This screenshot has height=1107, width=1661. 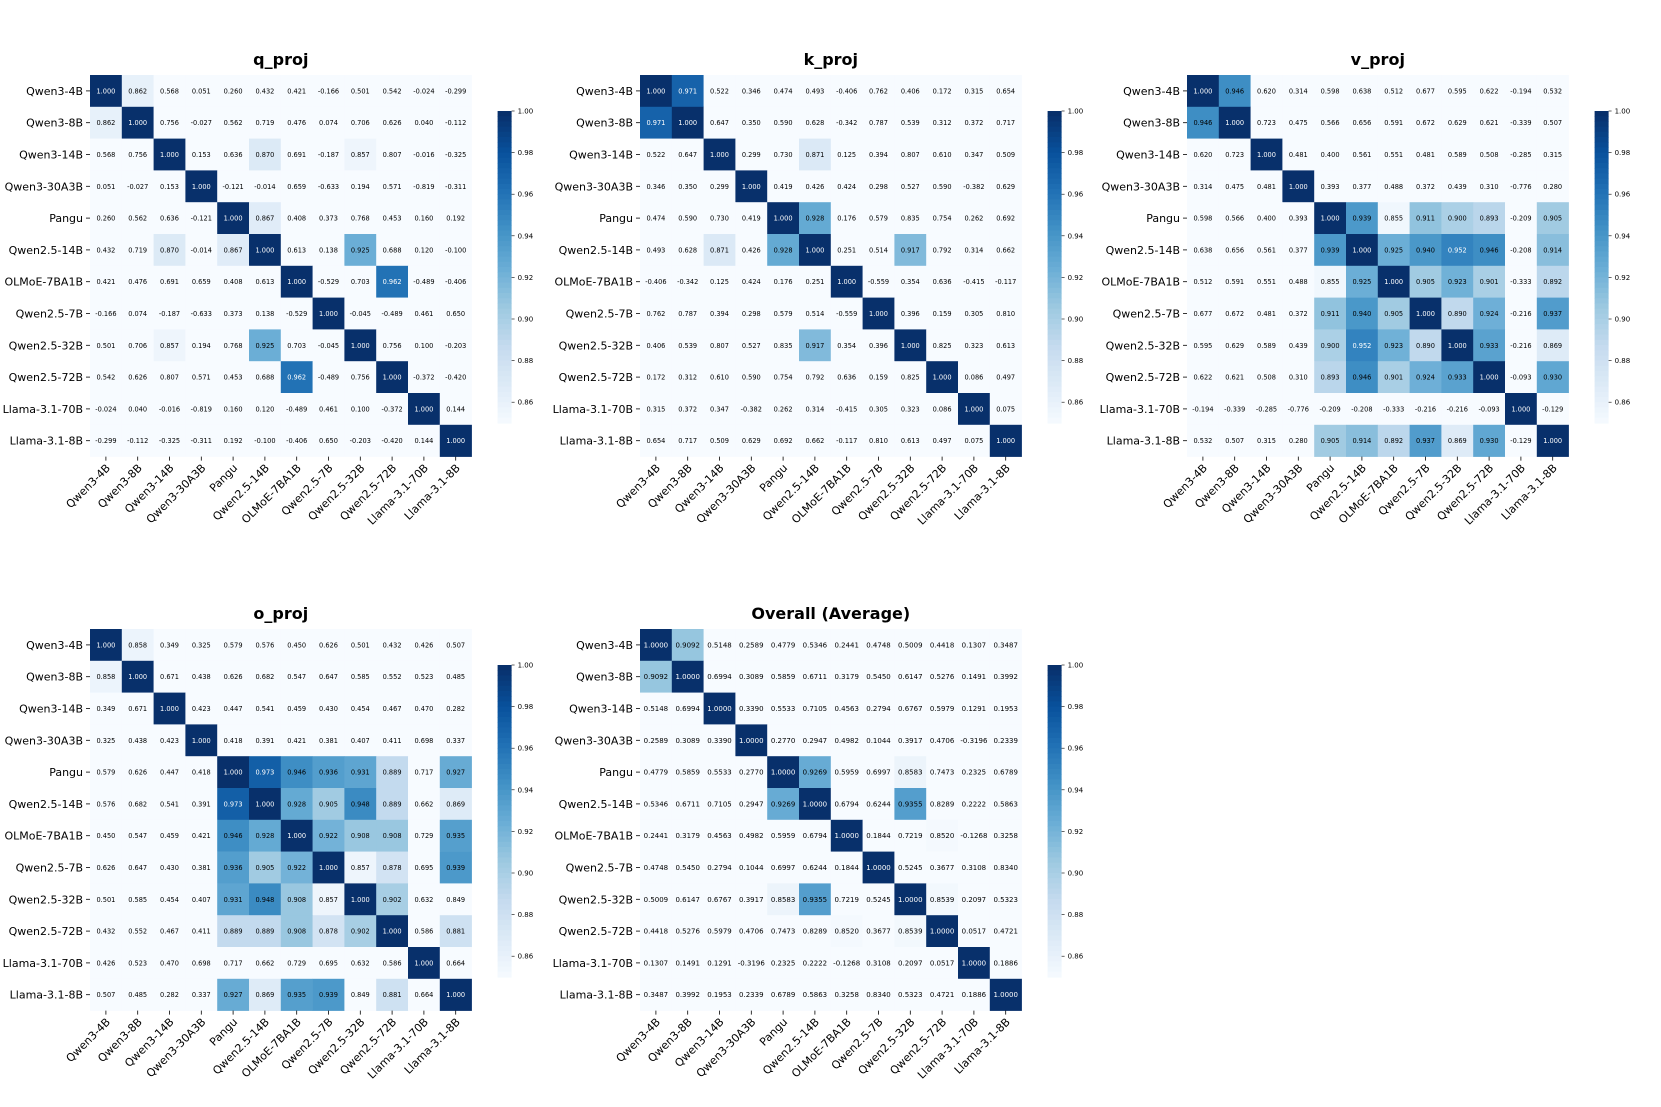 I want to click on cell-value: 0.074, so click(x=137, y=314).